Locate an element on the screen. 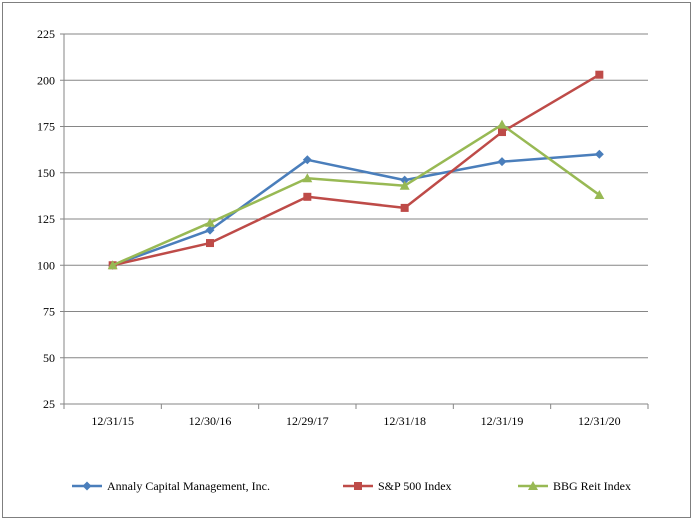 The width and height of the screenshot is (695, 522). y-tick-label: 25 is located at coordinates (49, 404).